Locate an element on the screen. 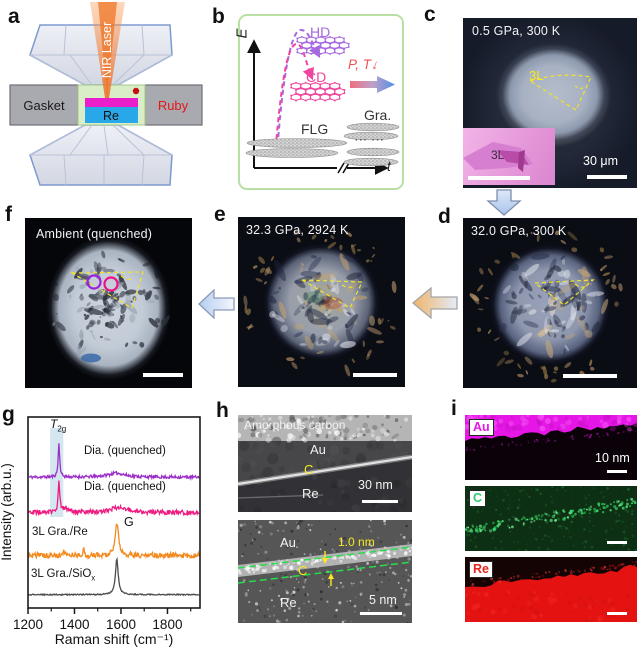 This screenshot has height=651, width=640. photo-f-overlay is located at coordinates (111, 306).